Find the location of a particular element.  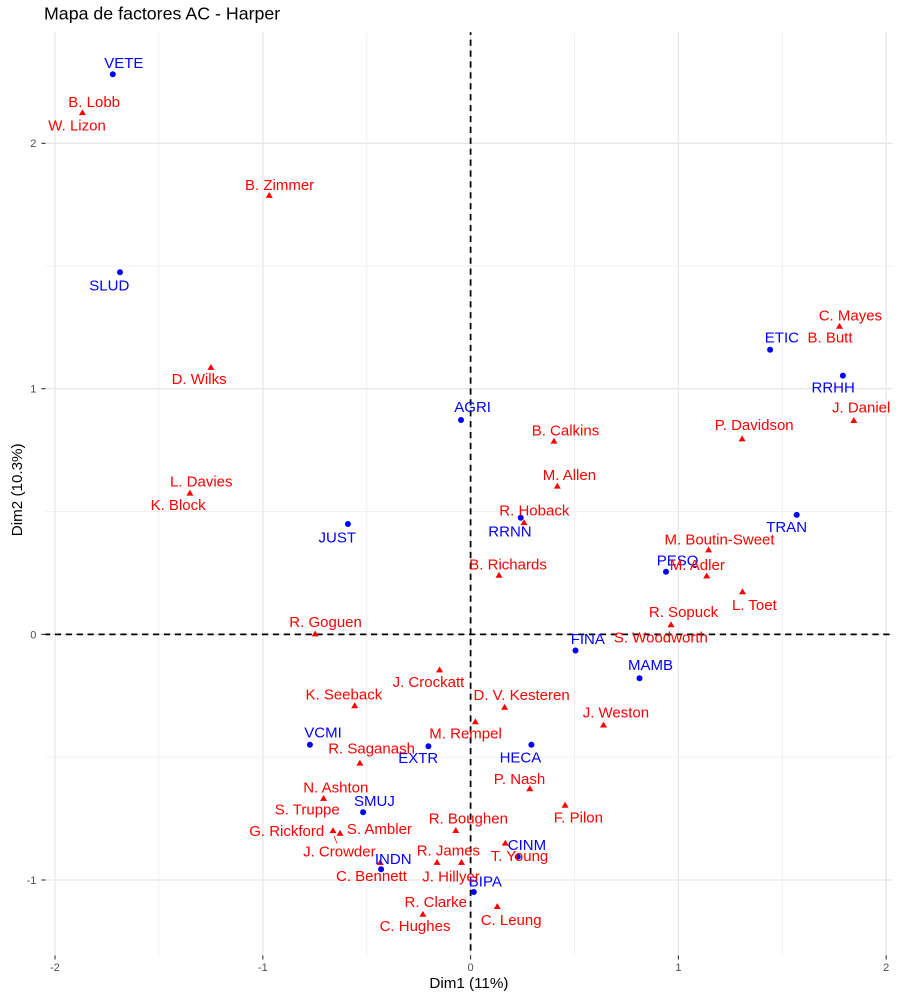

svg-text: S. Truppe is located at coordinates (307, 809).